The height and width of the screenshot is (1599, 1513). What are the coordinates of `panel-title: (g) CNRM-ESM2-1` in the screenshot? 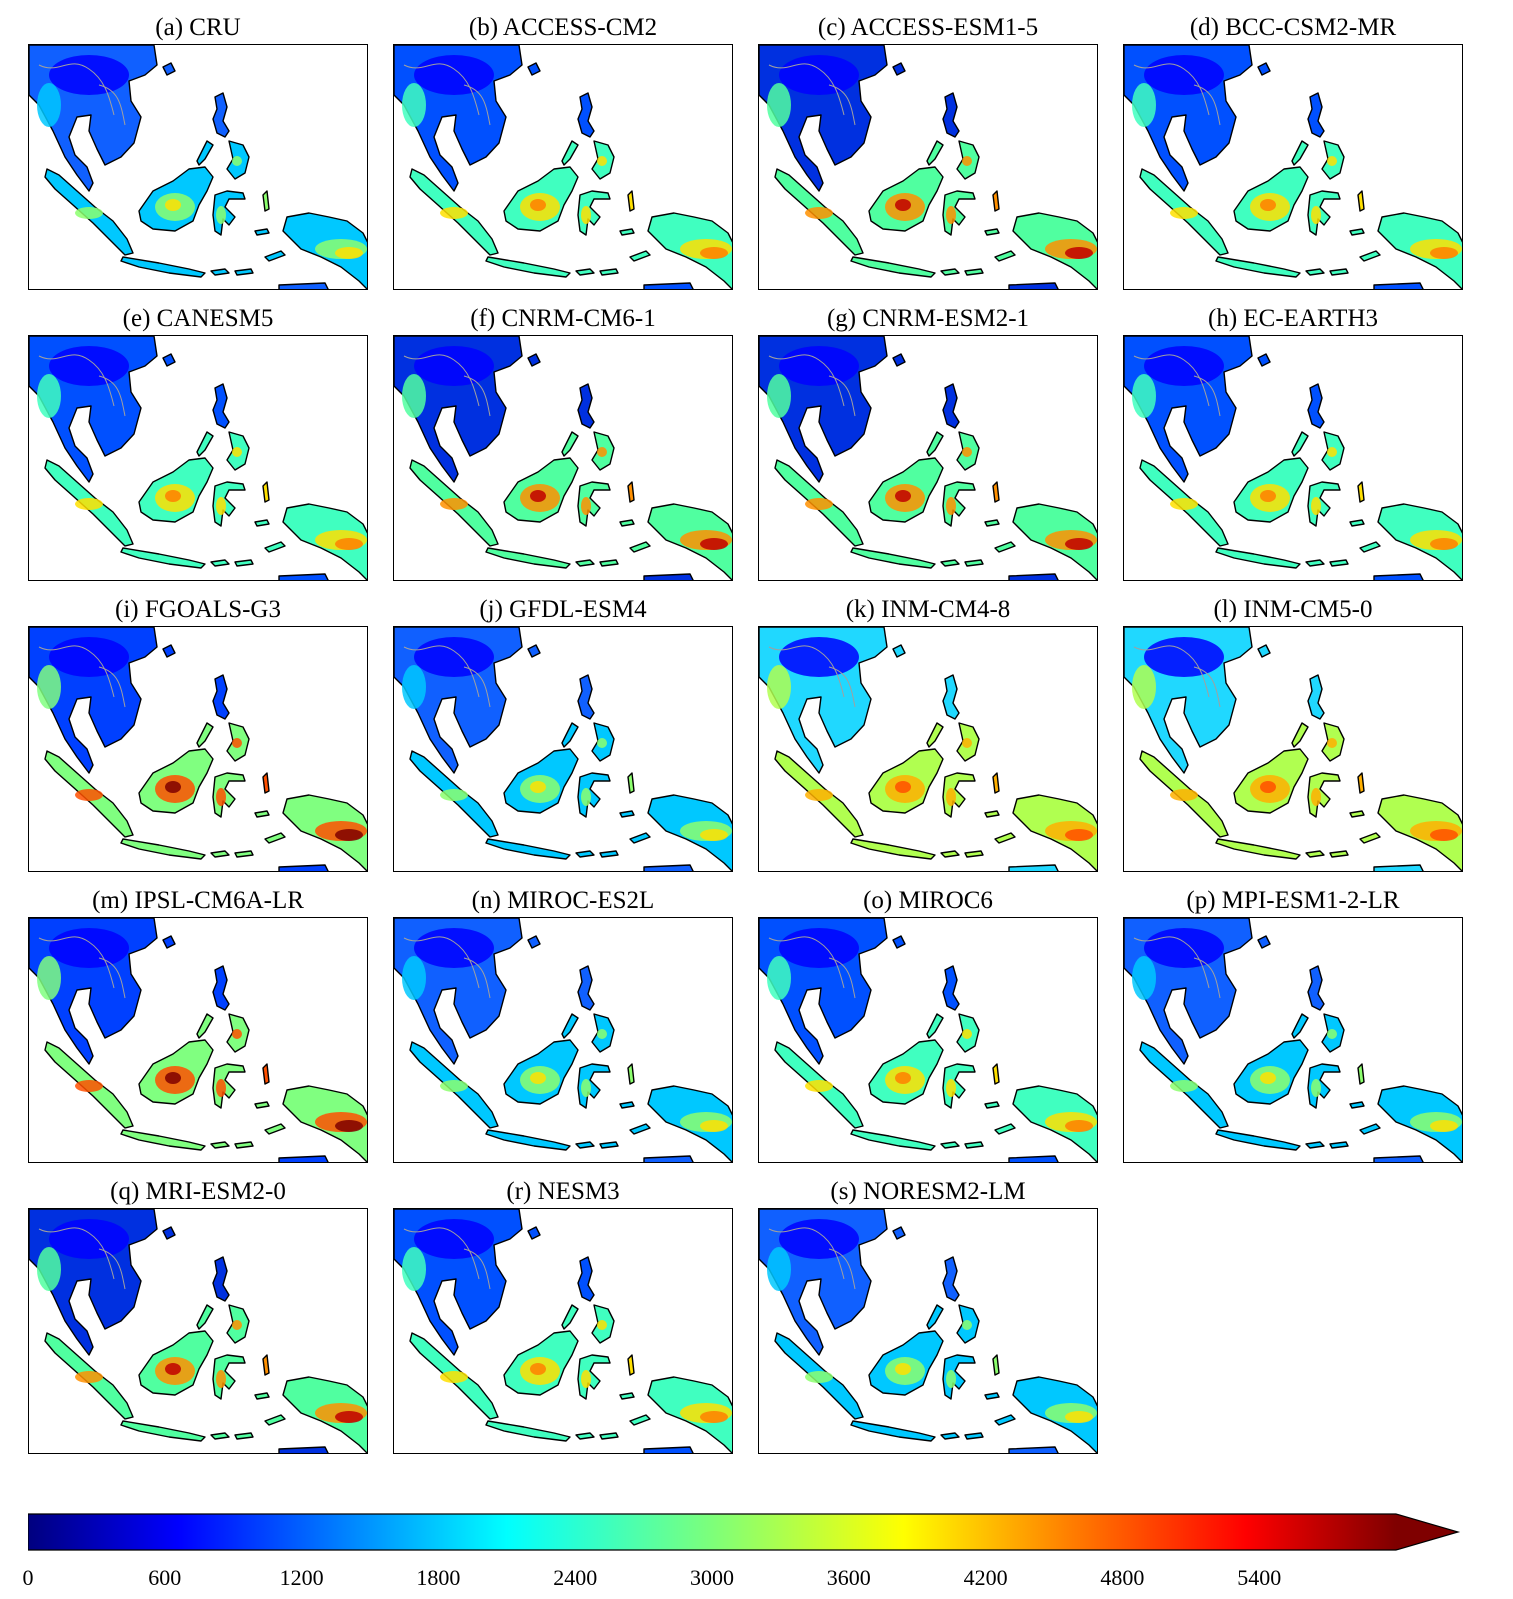 It's located at (928, 318).